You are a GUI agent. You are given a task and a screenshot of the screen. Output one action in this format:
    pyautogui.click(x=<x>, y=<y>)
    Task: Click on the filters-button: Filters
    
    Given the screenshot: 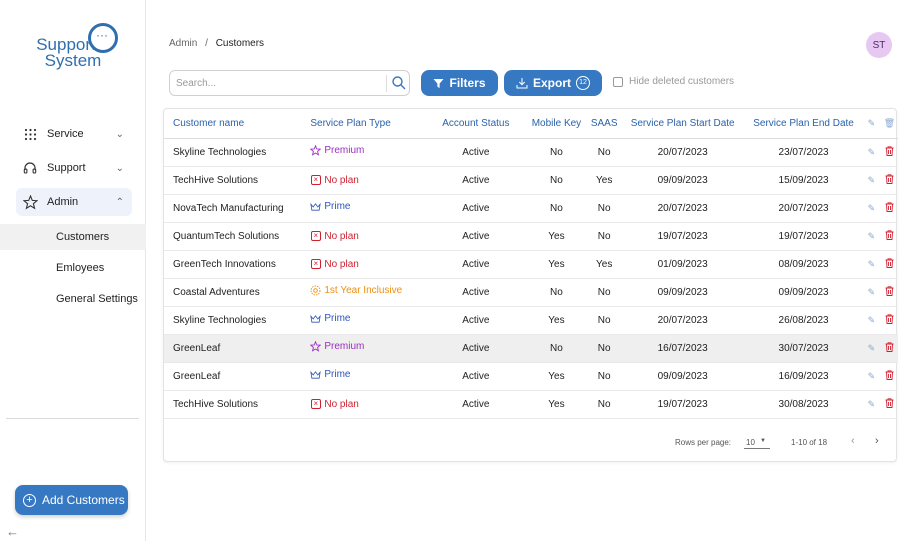 What is the action you would take?
    pyautogui.click(x=459, y=83)
    